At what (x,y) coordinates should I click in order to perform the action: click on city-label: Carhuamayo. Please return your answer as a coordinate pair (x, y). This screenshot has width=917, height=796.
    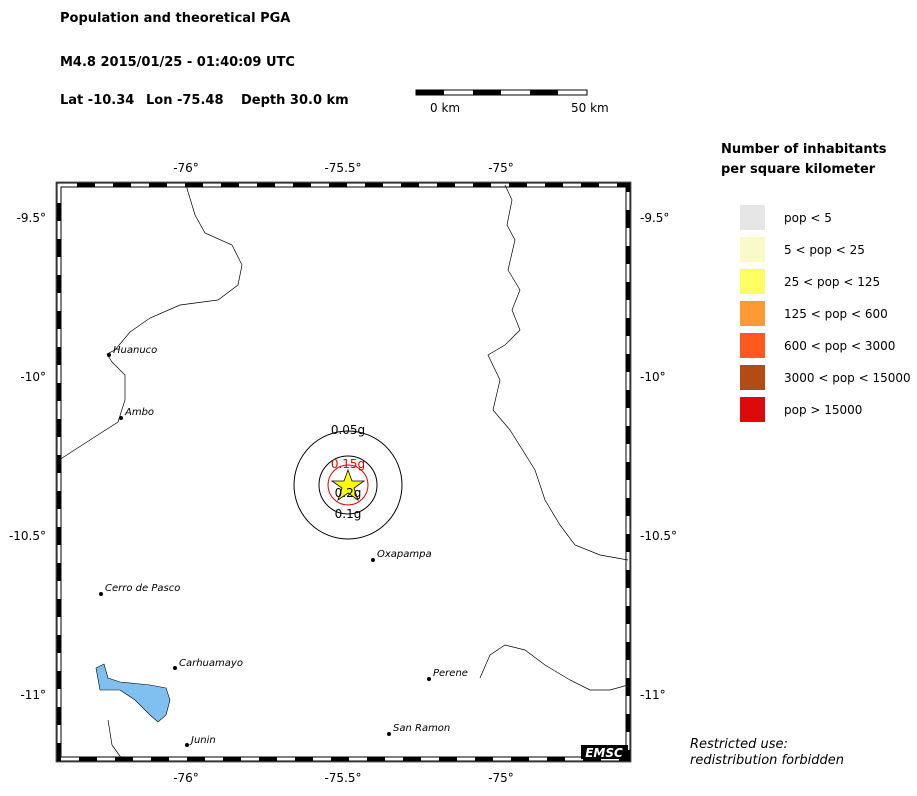
    Looking at the image, I should click on (211, 663).